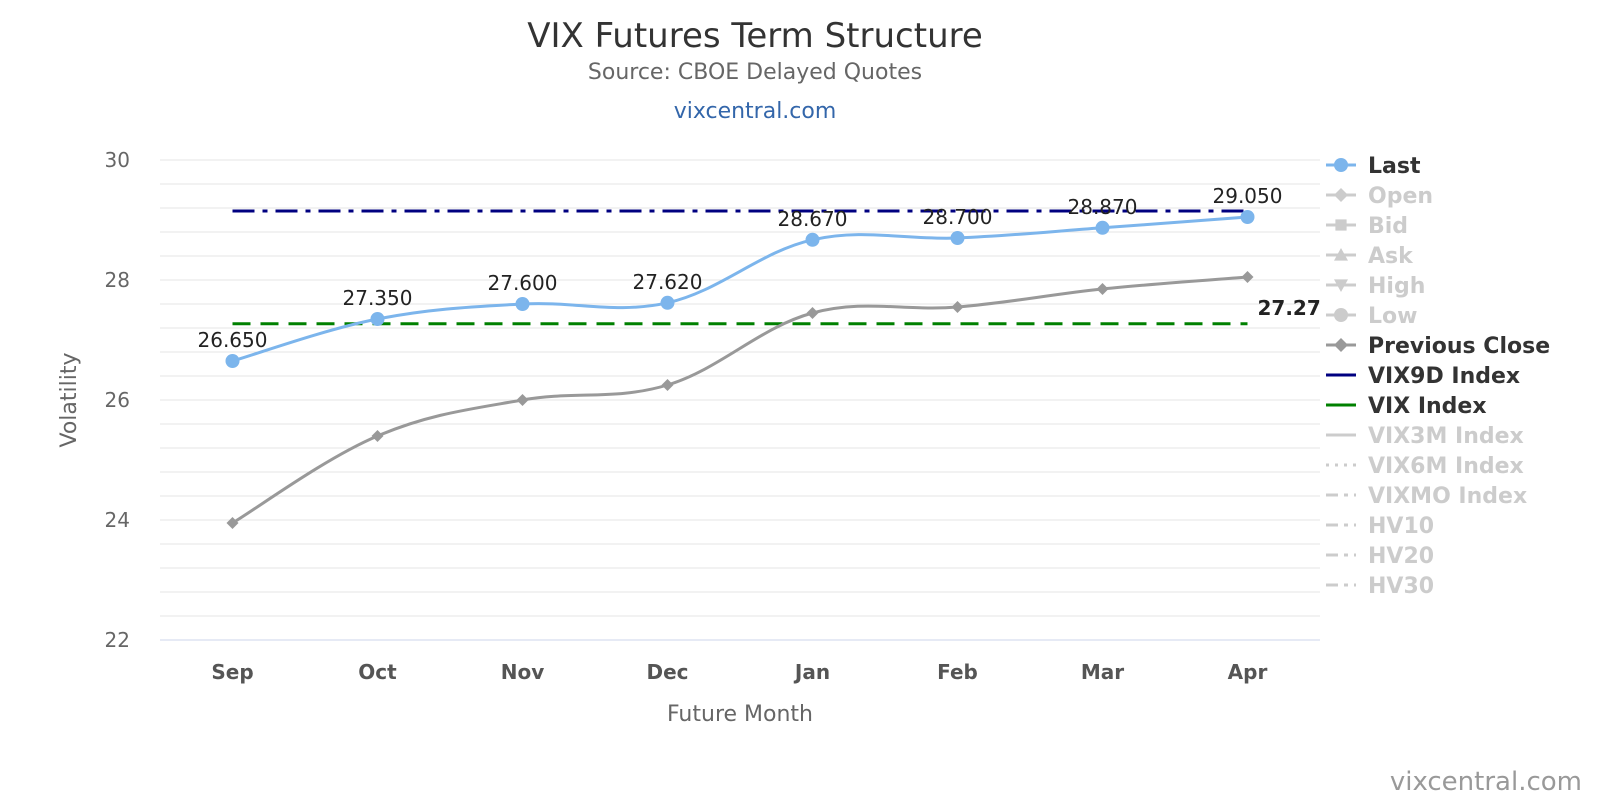 The width and height of the screenshot is (1600, 800). I want to click on legend-item-vix-index: VIX Index, so click(1406, 406).